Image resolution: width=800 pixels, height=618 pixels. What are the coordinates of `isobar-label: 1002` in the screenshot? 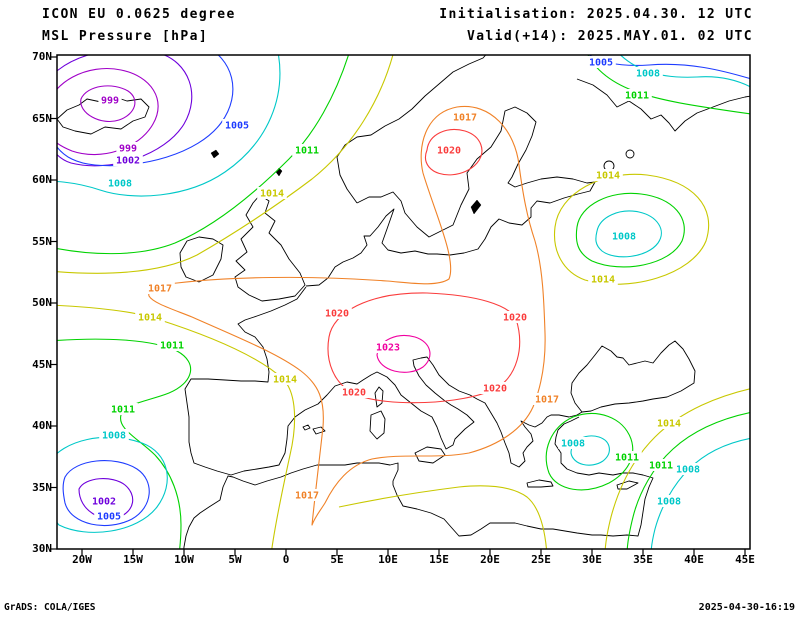 It's located at (104, 502).